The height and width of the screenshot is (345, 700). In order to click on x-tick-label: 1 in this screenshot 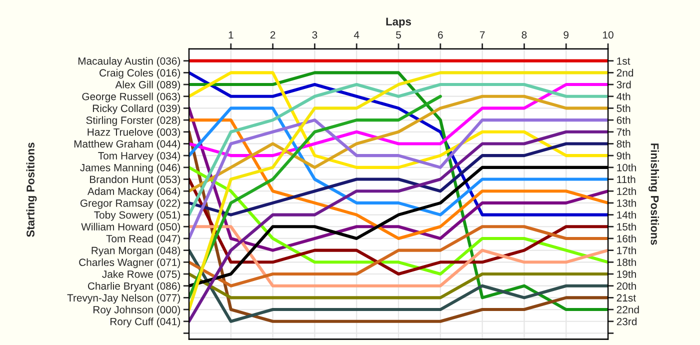, I will do `click(231, 34)`.